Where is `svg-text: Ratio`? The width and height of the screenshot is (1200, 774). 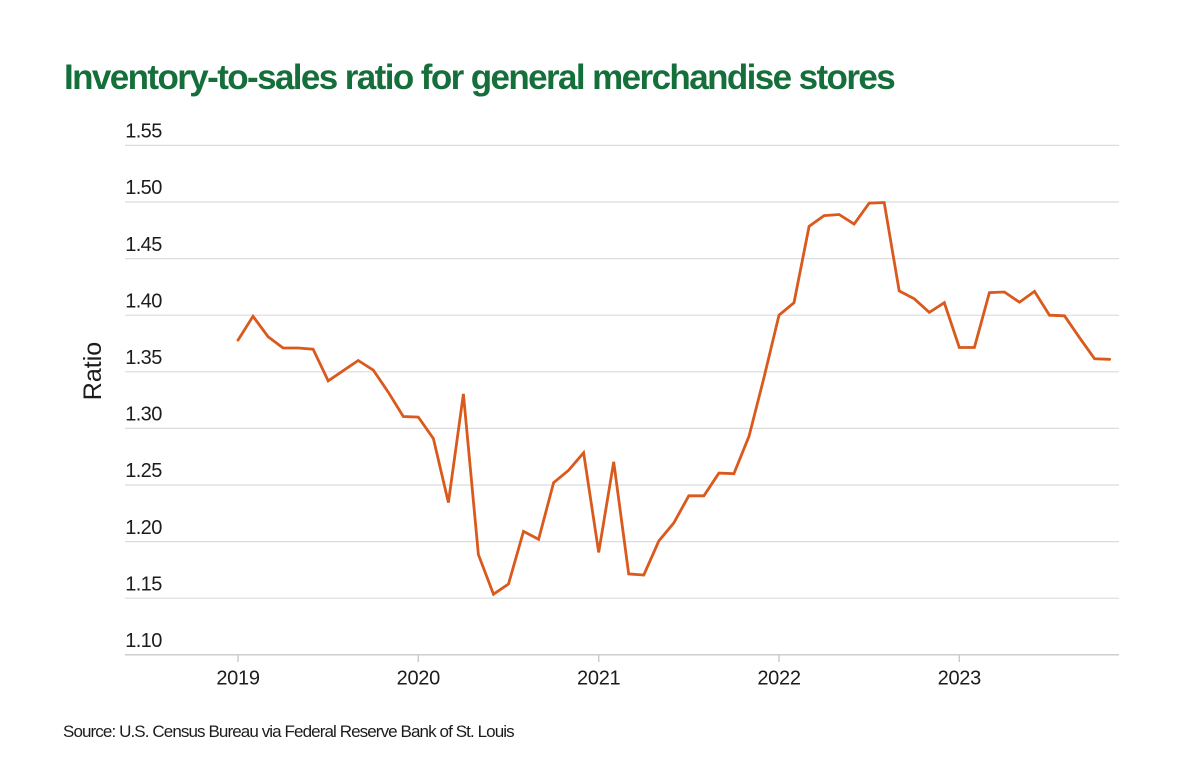
svg-text: Ratio is located at coordinates (93, 371).